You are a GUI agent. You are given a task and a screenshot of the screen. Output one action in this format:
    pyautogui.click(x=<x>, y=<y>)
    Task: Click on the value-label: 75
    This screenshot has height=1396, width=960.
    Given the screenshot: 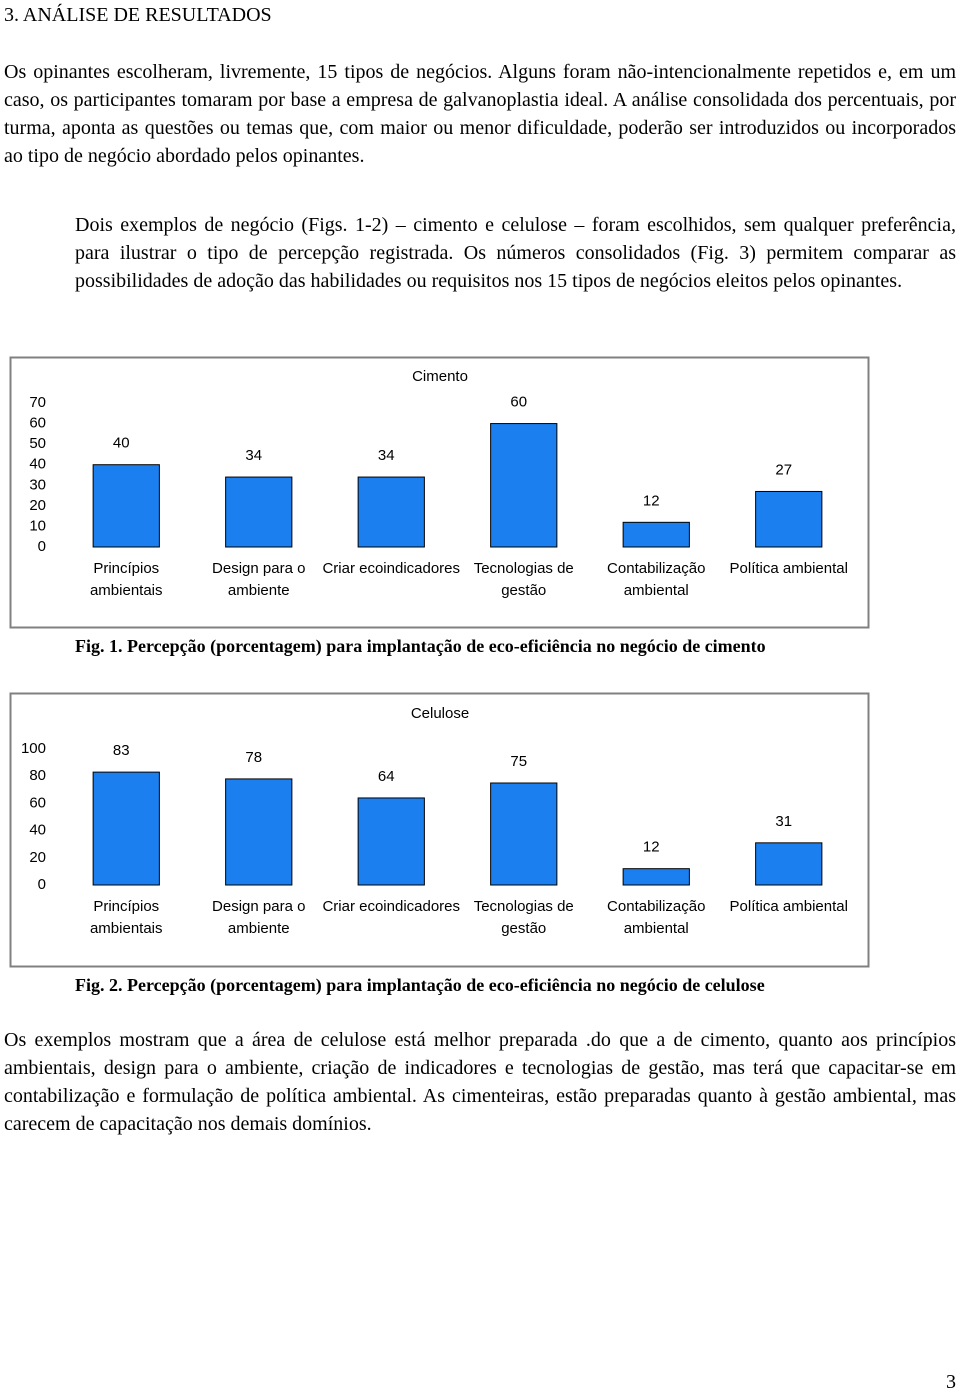 What is the action you would take?
    pyautogui.click(x=518, y=761)
    